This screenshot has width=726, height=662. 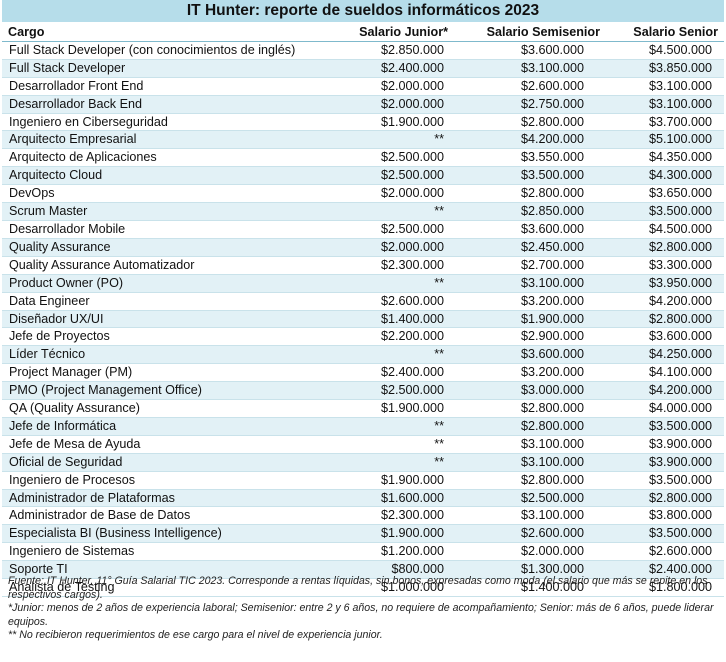 I want to click on cell-cargo: Jefe de Proyectos, so click(x=167, y=337).